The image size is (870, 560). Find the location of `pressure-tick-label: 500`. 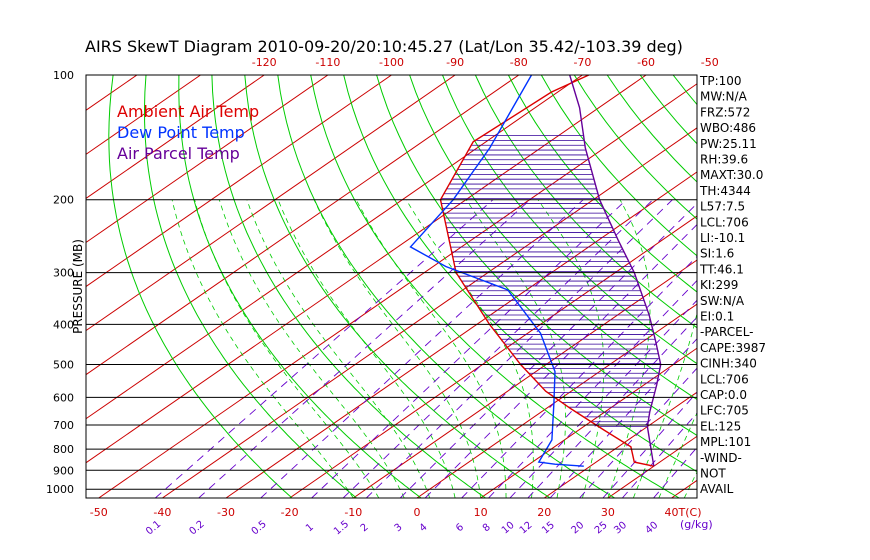

pressure-tick-label: 500 is located at coordinates (63, 365).